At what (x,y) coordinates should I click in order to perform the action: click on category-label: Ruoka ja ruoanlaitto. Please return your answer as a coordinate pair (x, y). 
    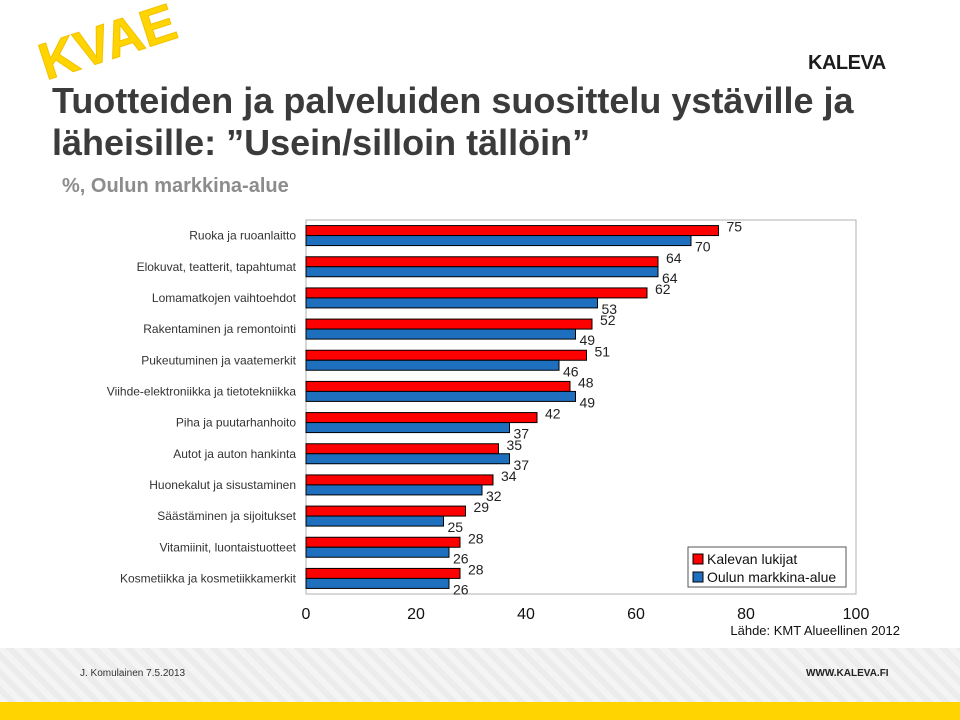
    Looking at the image, I should click on (242, 236).